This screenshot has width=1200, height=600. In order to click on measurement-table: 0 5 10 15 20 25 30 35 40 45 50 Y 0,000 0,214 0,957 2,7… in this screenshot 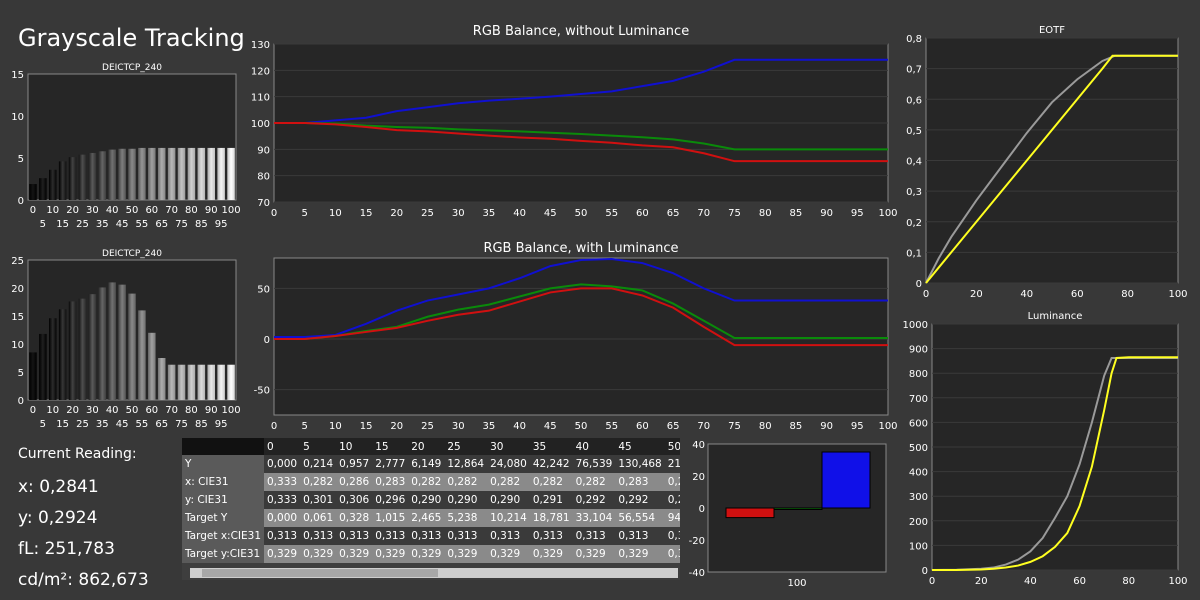, I will do `click(431, 500)`.